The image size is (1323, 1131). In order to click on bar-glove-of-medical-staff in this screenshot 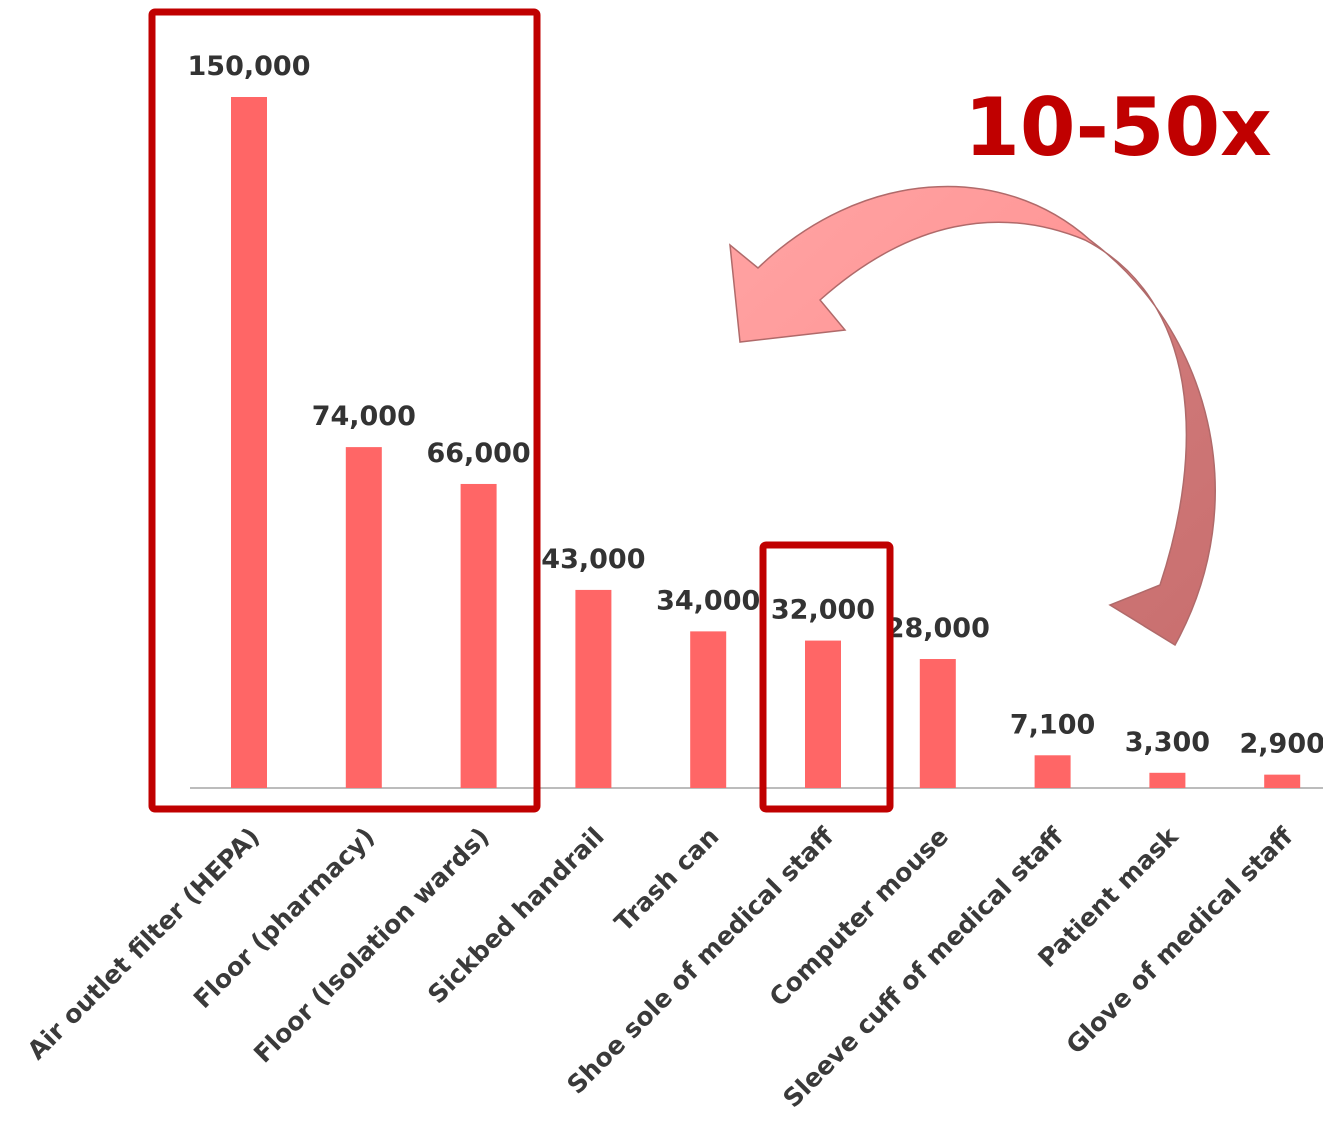, I will do `click(1282, 781)`.